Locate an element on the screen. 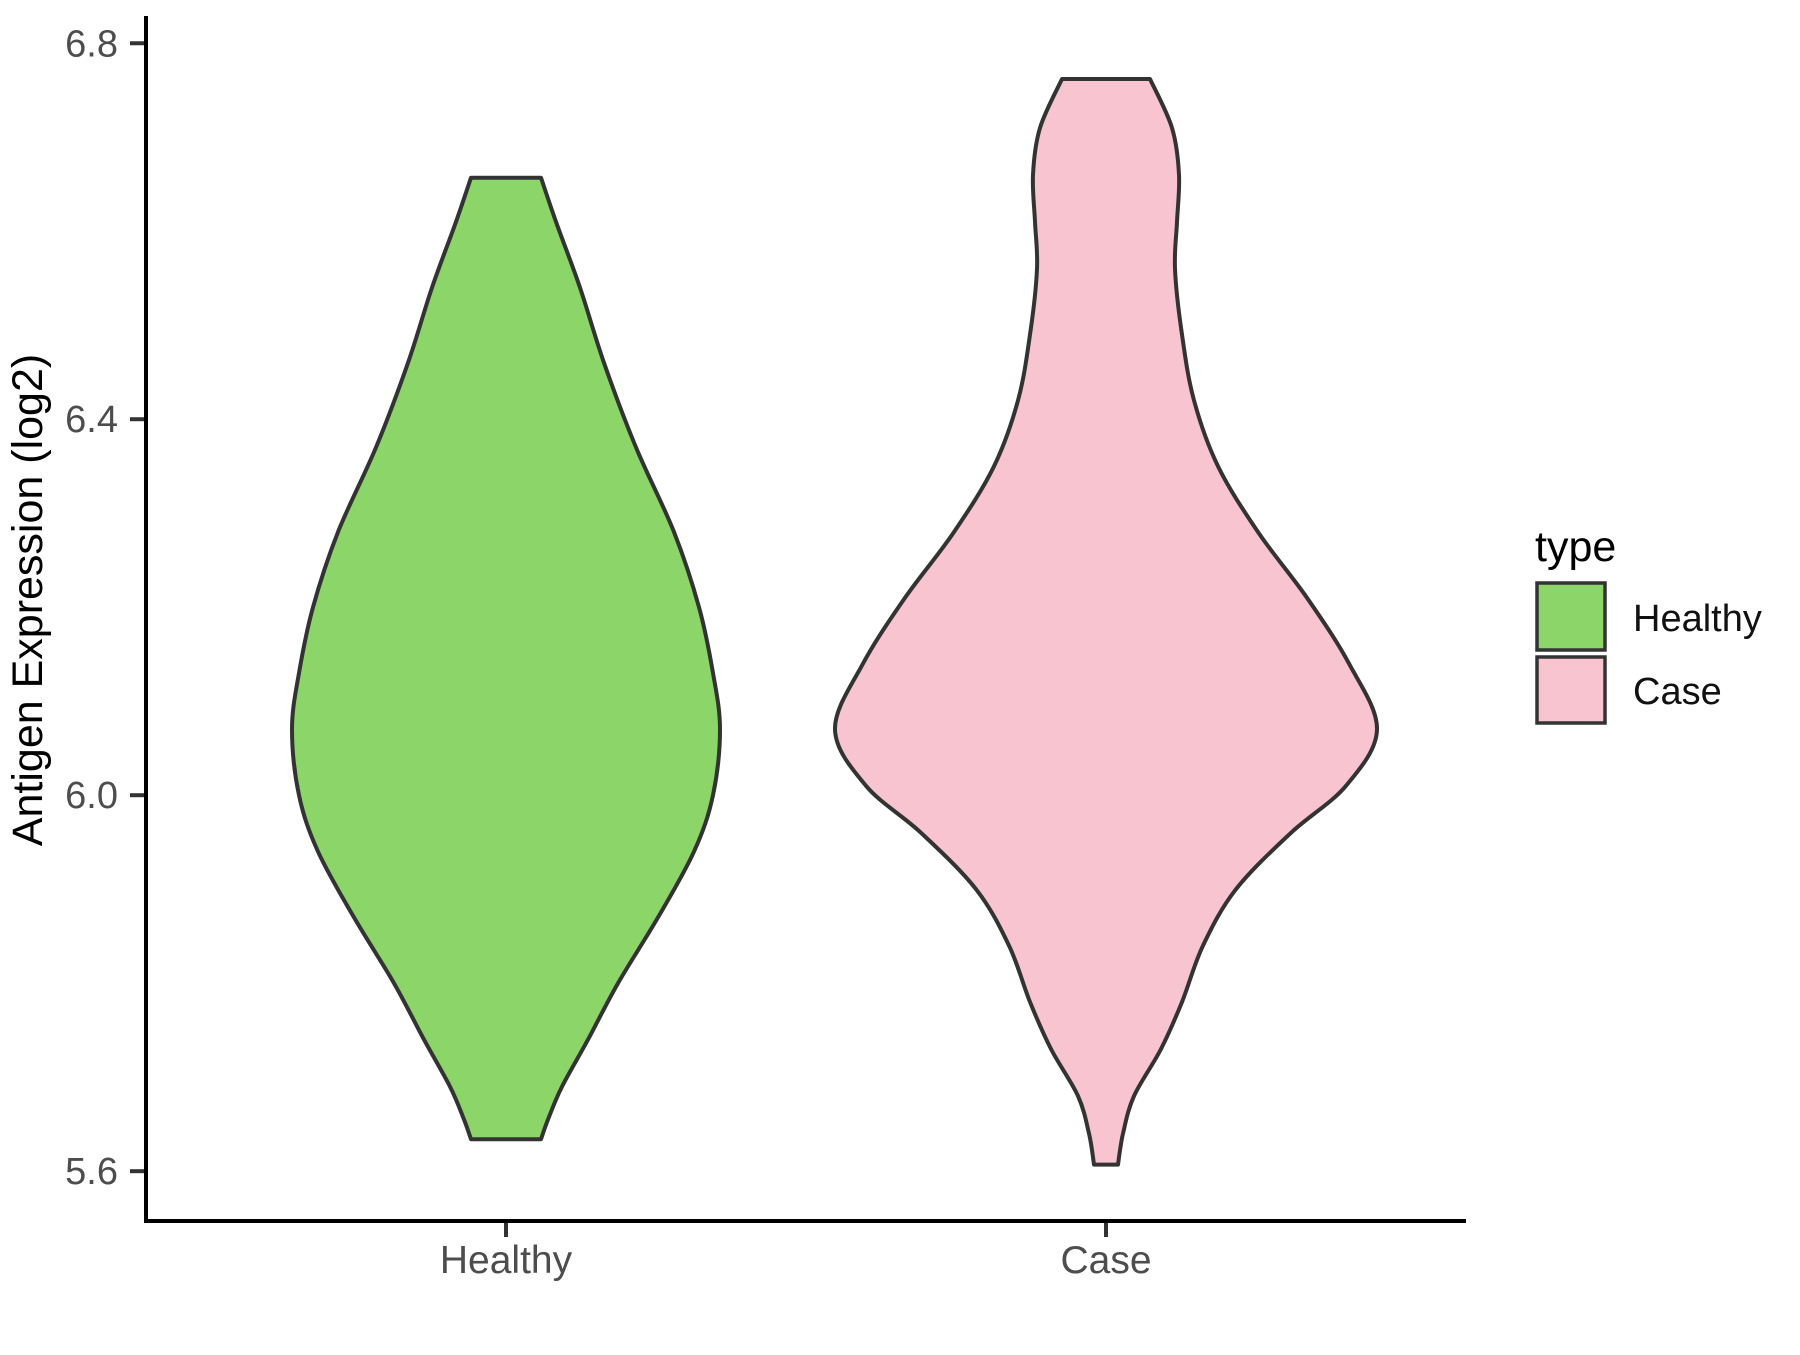 Image resolution: width=1800 pixels, height=1355 pixels. legend: type Healthy Case is located at coordinates (1648, 624).